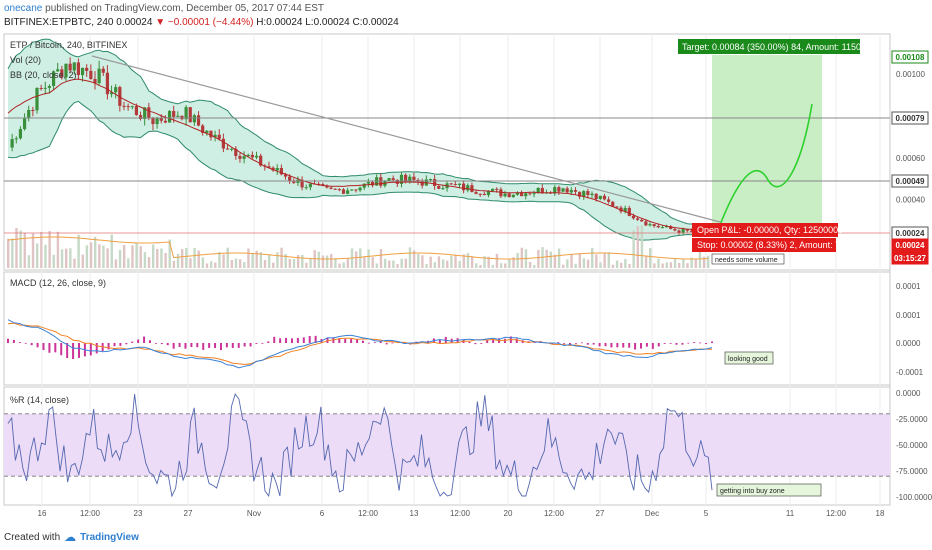 The height and width of the screenshot is (550, 932). Describe the element at coordinates (600, 513) in the screenshot. I see `x-tick-label: 27` at that location.